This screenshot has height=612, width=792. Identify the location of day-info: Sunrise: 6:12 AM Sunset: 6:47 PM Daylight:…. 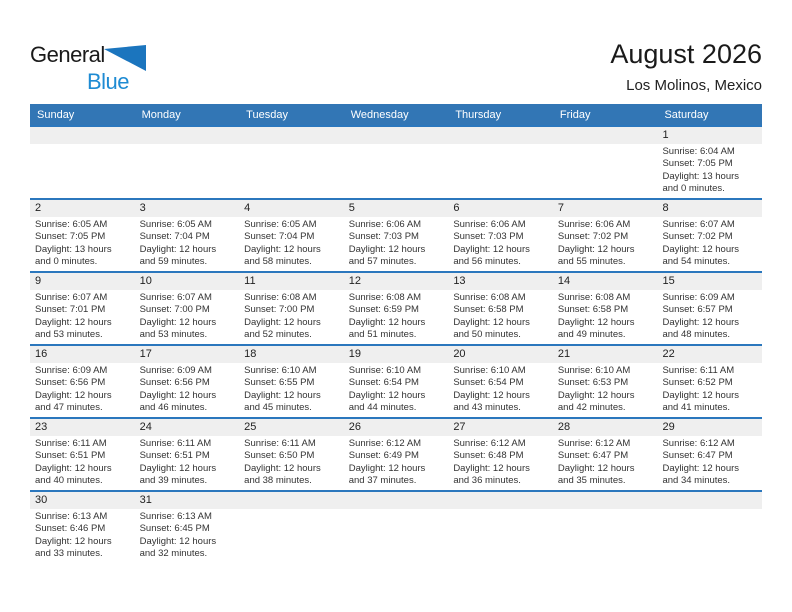
(709, 462).